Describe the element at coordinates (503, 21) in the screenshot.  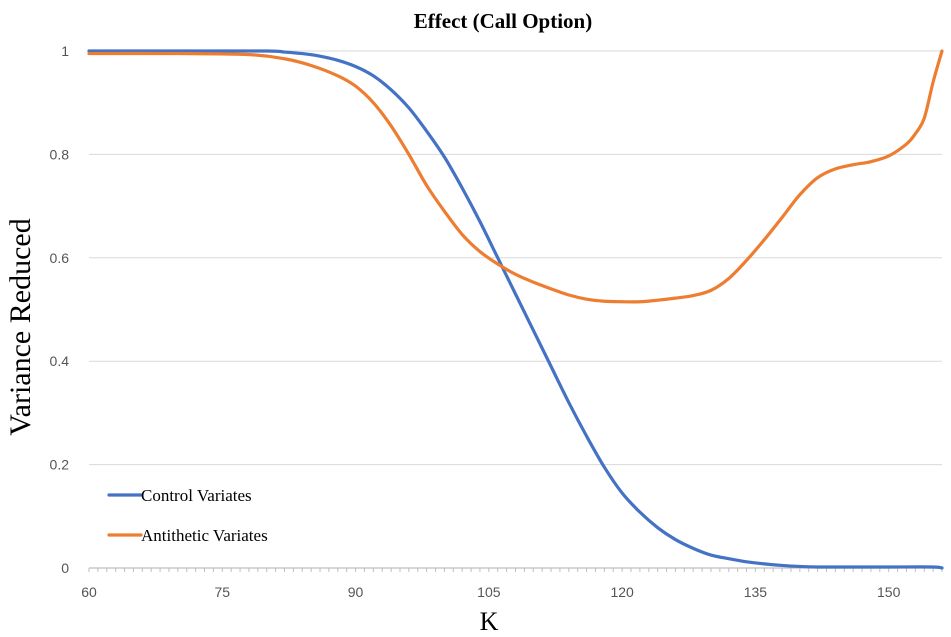
I see `chart-title: Effect (Call Option)` at that location.